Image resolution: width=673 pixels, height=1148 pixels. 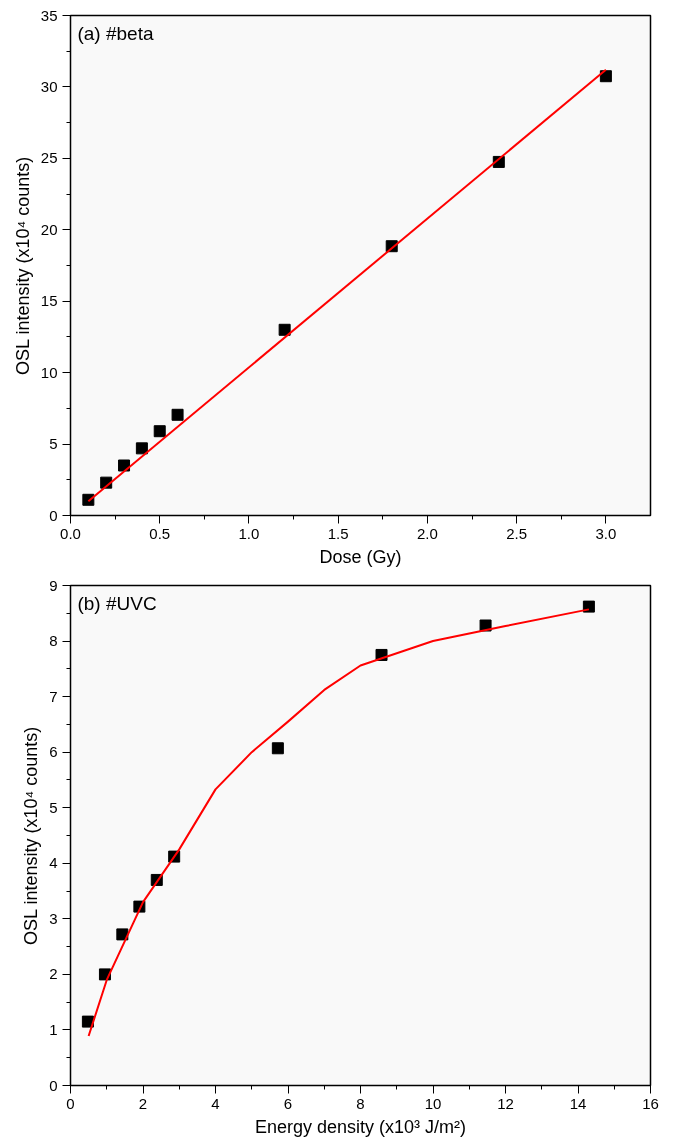 I want to click on y-tick-label: 9, so click(x=53, y=585).